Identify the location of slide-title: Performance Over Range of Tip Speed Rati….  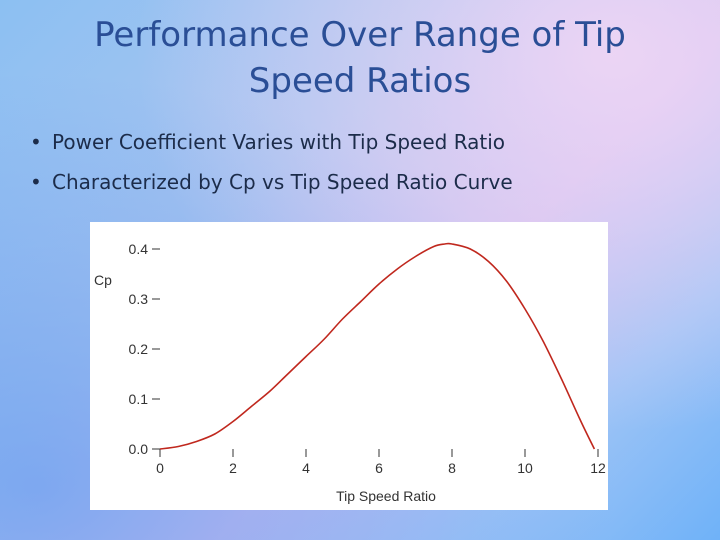
(360, 58).